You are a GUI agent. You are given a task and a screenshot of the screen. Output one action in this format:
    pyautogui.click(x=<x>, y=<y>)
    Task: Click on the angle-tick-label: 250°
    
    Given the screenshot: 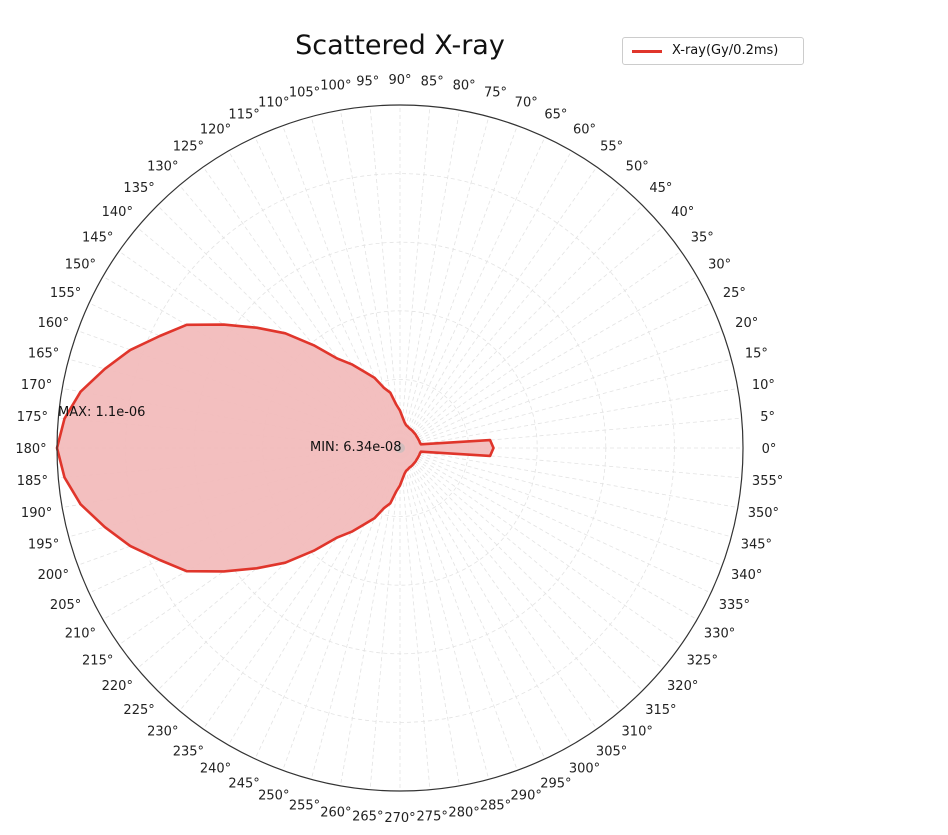 What is the action you would take?
    pyautogui.click(x=273, y=796)
    